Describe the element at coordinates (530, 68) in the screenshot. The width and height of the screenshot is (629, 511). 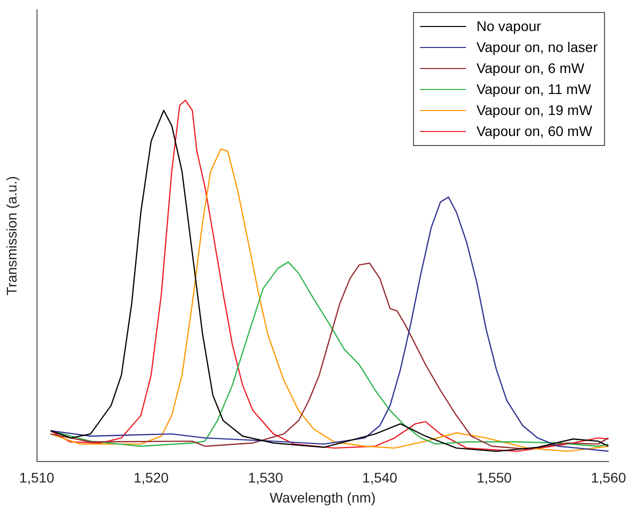
I see `legend-label: Vapour on, 6 mW` at that location.